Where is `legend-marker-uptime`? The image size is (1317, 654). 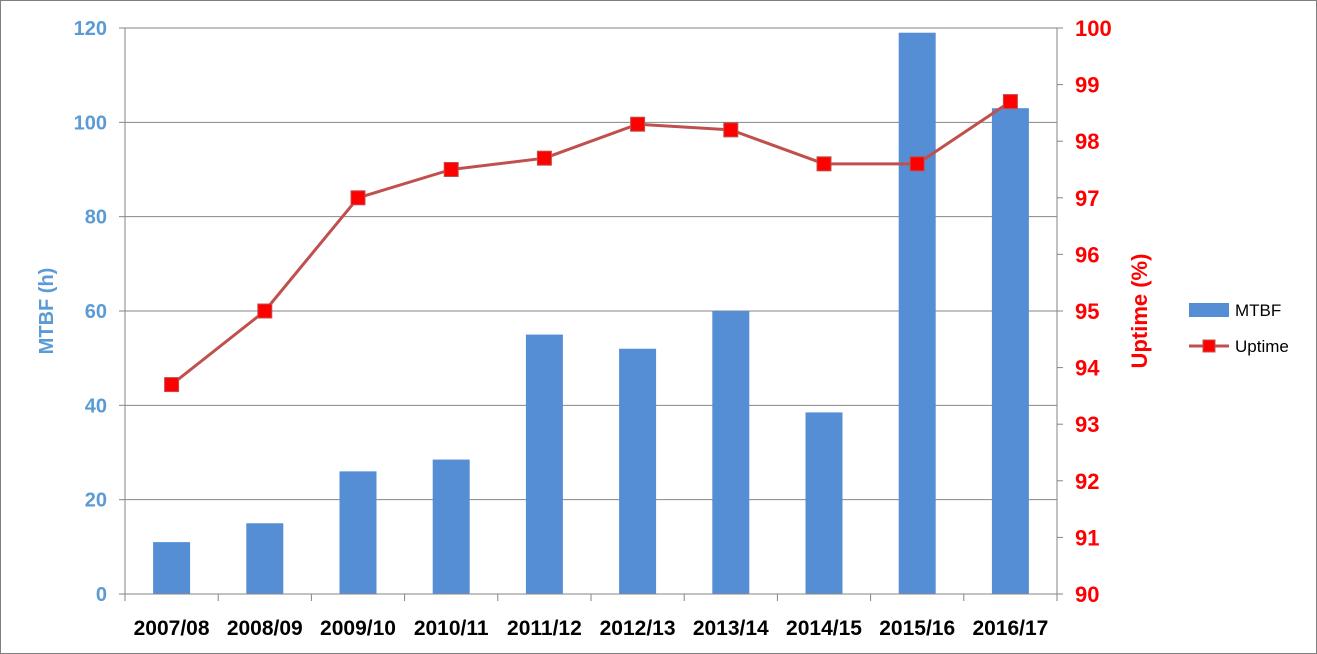
legend-marker-uptime is located at coordinates (1209, 346).